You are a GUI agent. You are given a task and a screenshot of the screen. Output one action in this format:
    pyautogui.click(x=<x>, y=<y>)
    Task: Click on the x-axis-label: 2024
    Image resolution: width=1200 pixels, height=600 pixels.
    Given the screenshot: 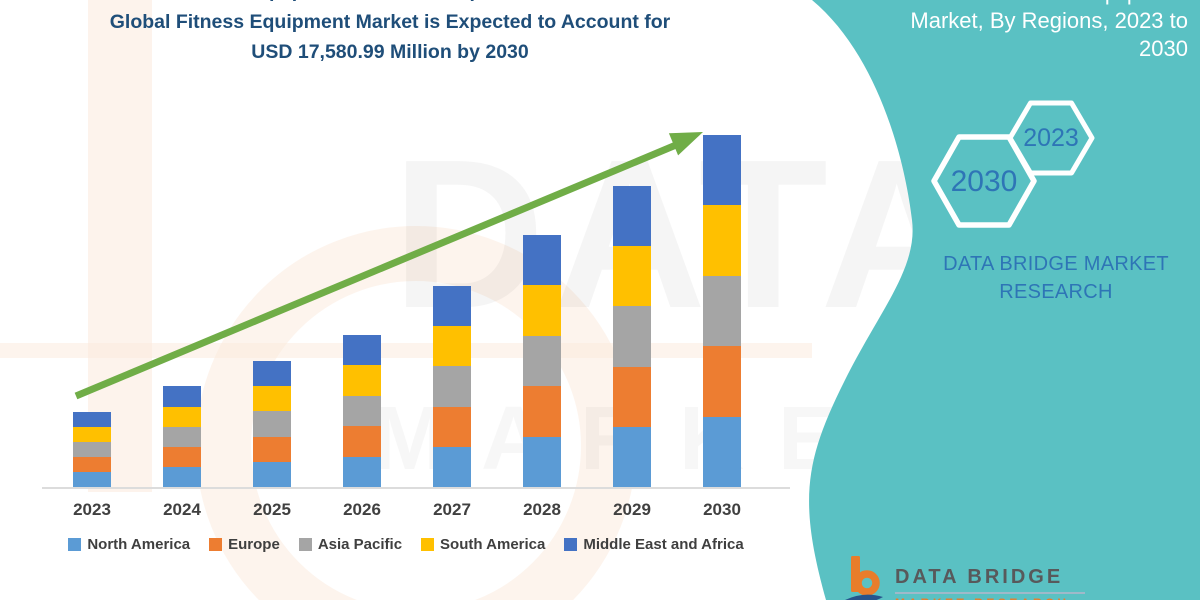 What is the action you would take?
    pyautogui.click(x=182, y=509)
    